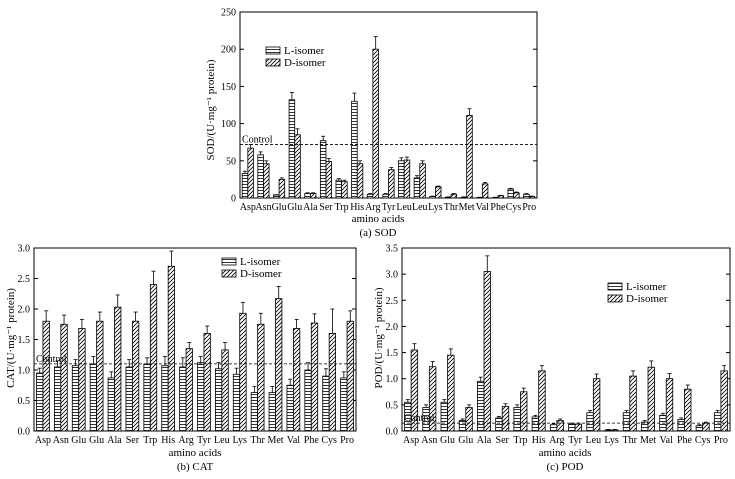  I want to click on pod-xtick-label: Cys, so click(703, 440).